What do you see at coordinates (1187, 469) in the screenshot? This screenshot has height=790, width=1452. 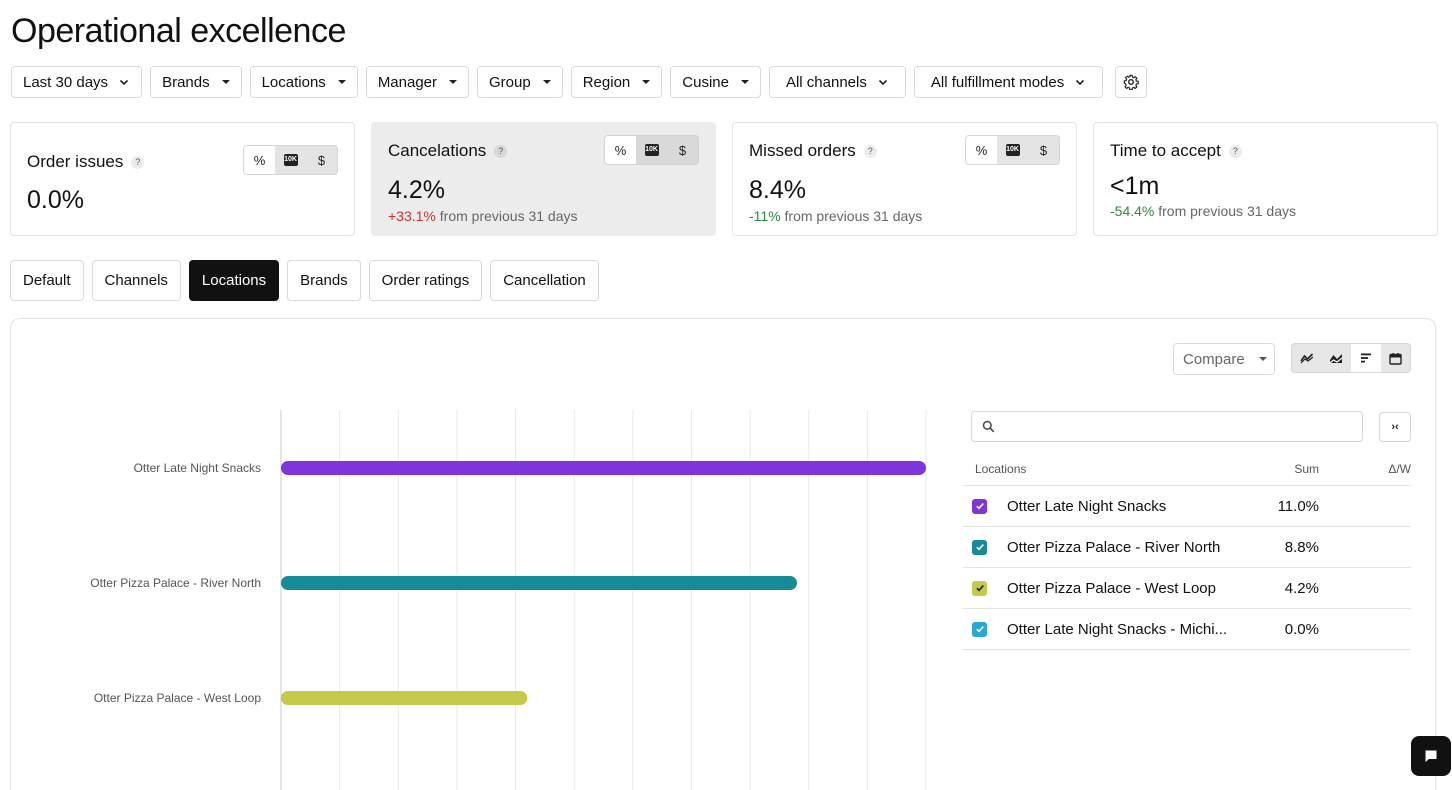 I see `legend-header: Locations Sum Δ/W` at bounding box center [1187, 469].